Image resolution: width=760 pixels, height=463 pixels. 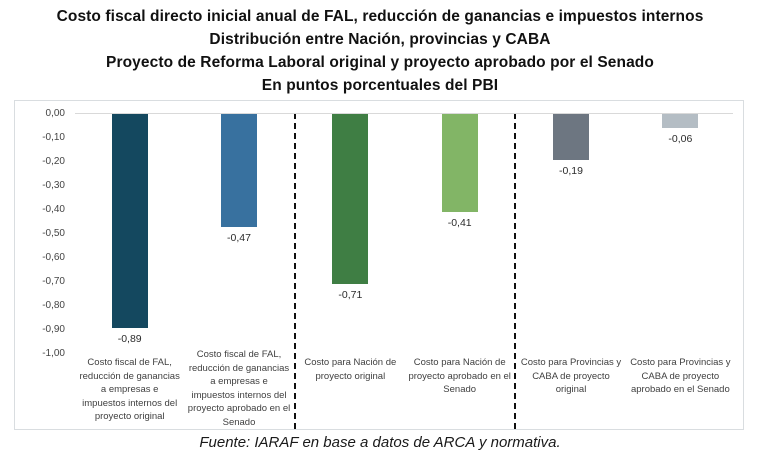 What do you see at coordinates (571, 171) in the screenshot?
I see `bar-value-label: -0,19` at bounding box center [571, 171].